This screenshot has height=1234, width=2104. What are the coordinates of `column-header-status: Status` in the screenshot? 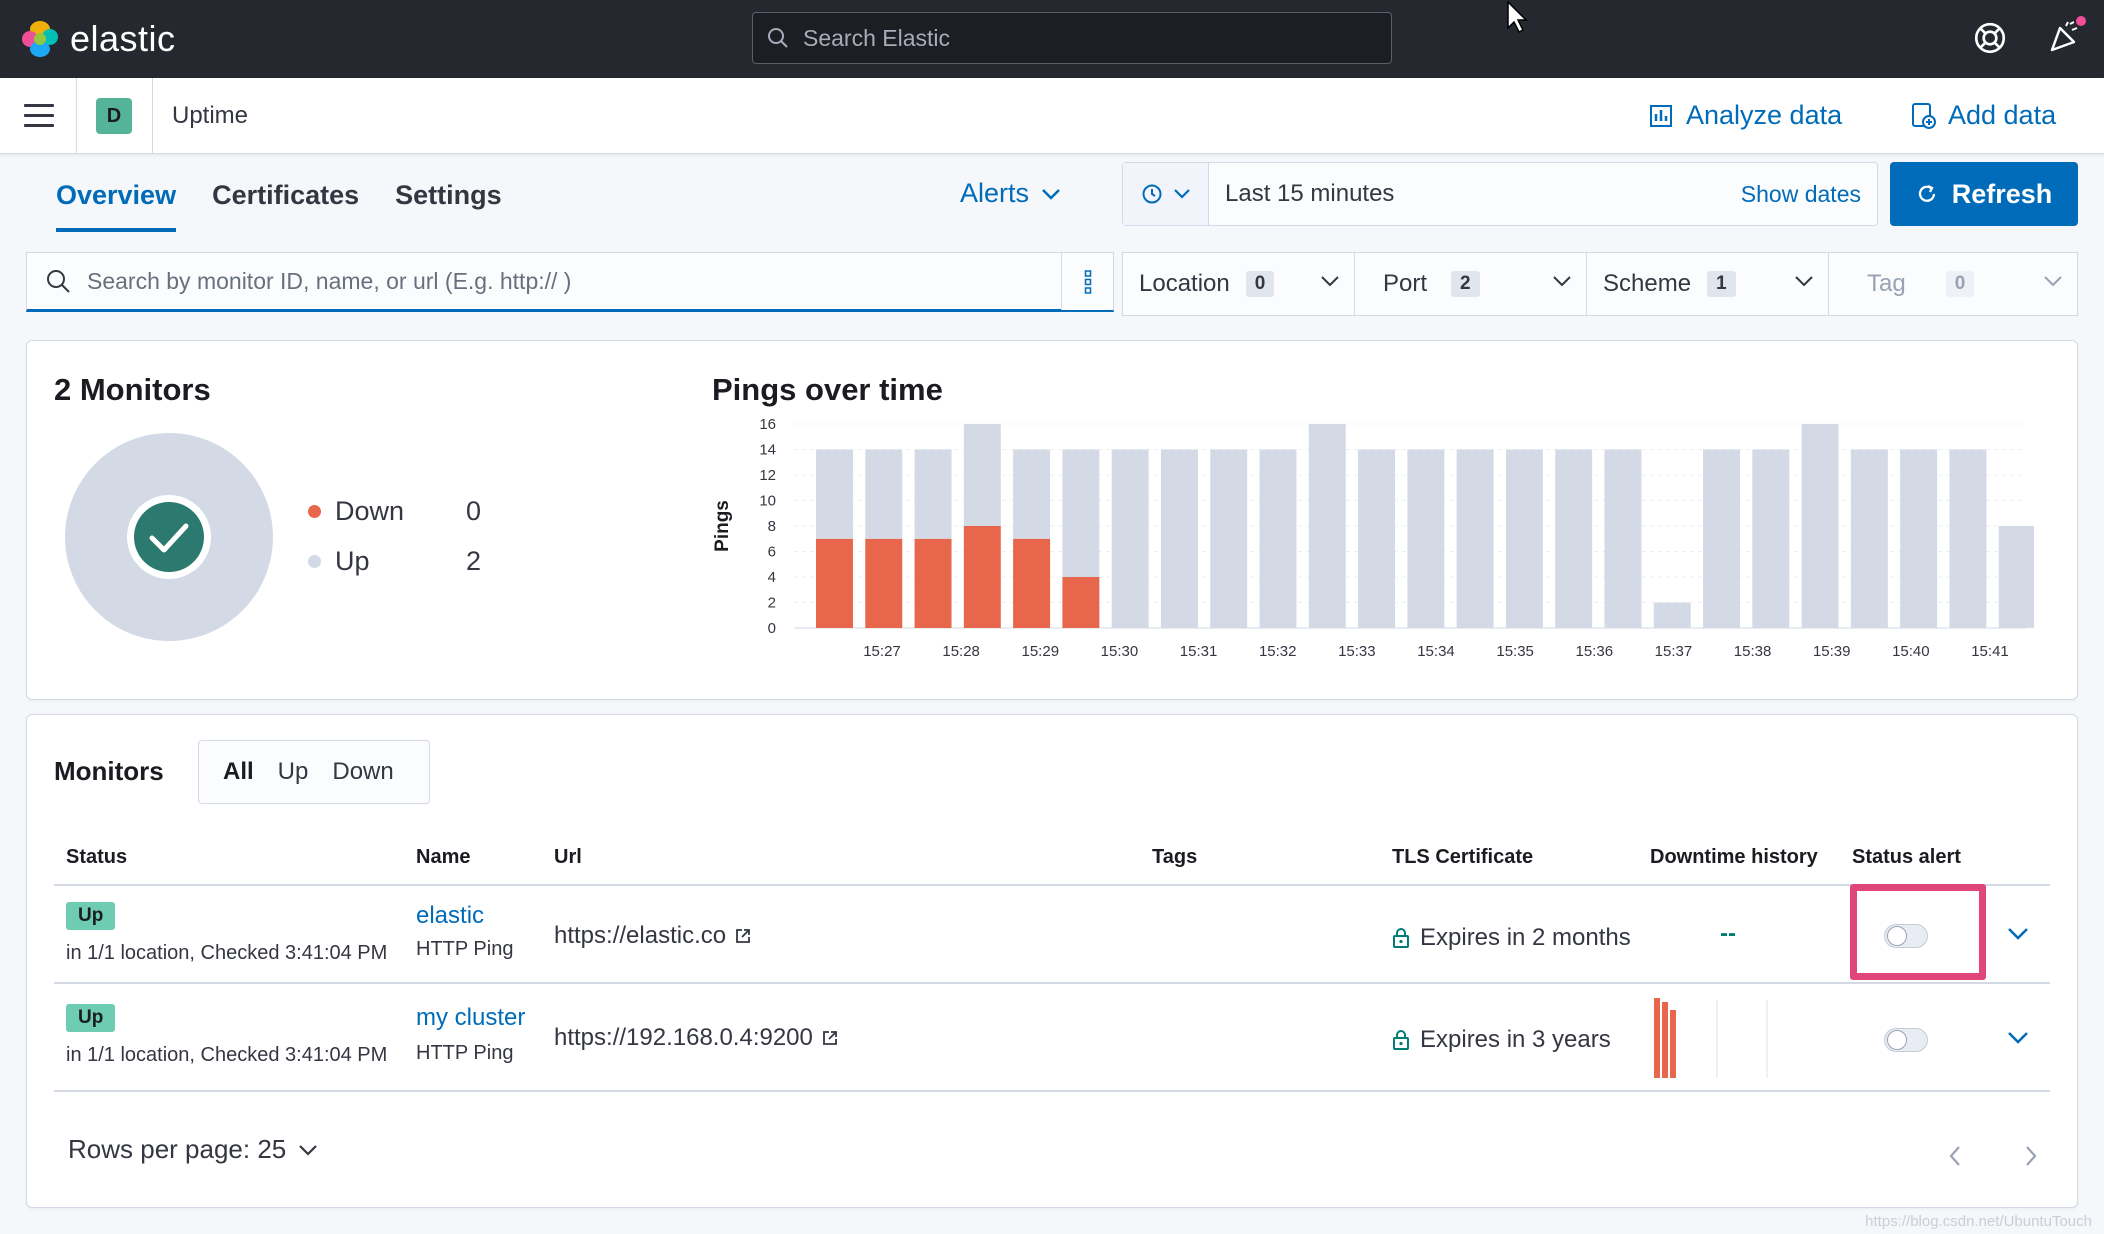 It's located at (97, 857).